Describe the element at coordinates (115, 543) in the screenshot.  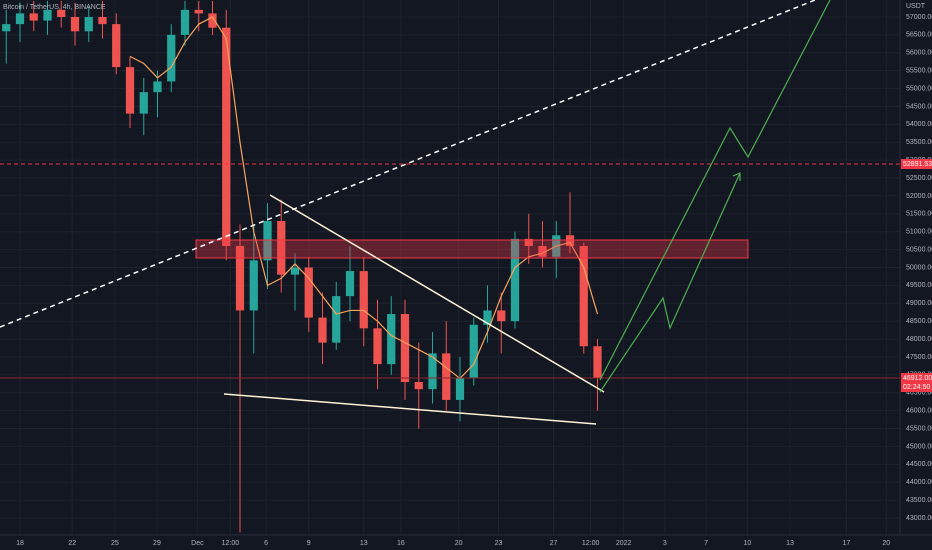
I see `x-tick-label: 25` at that location.